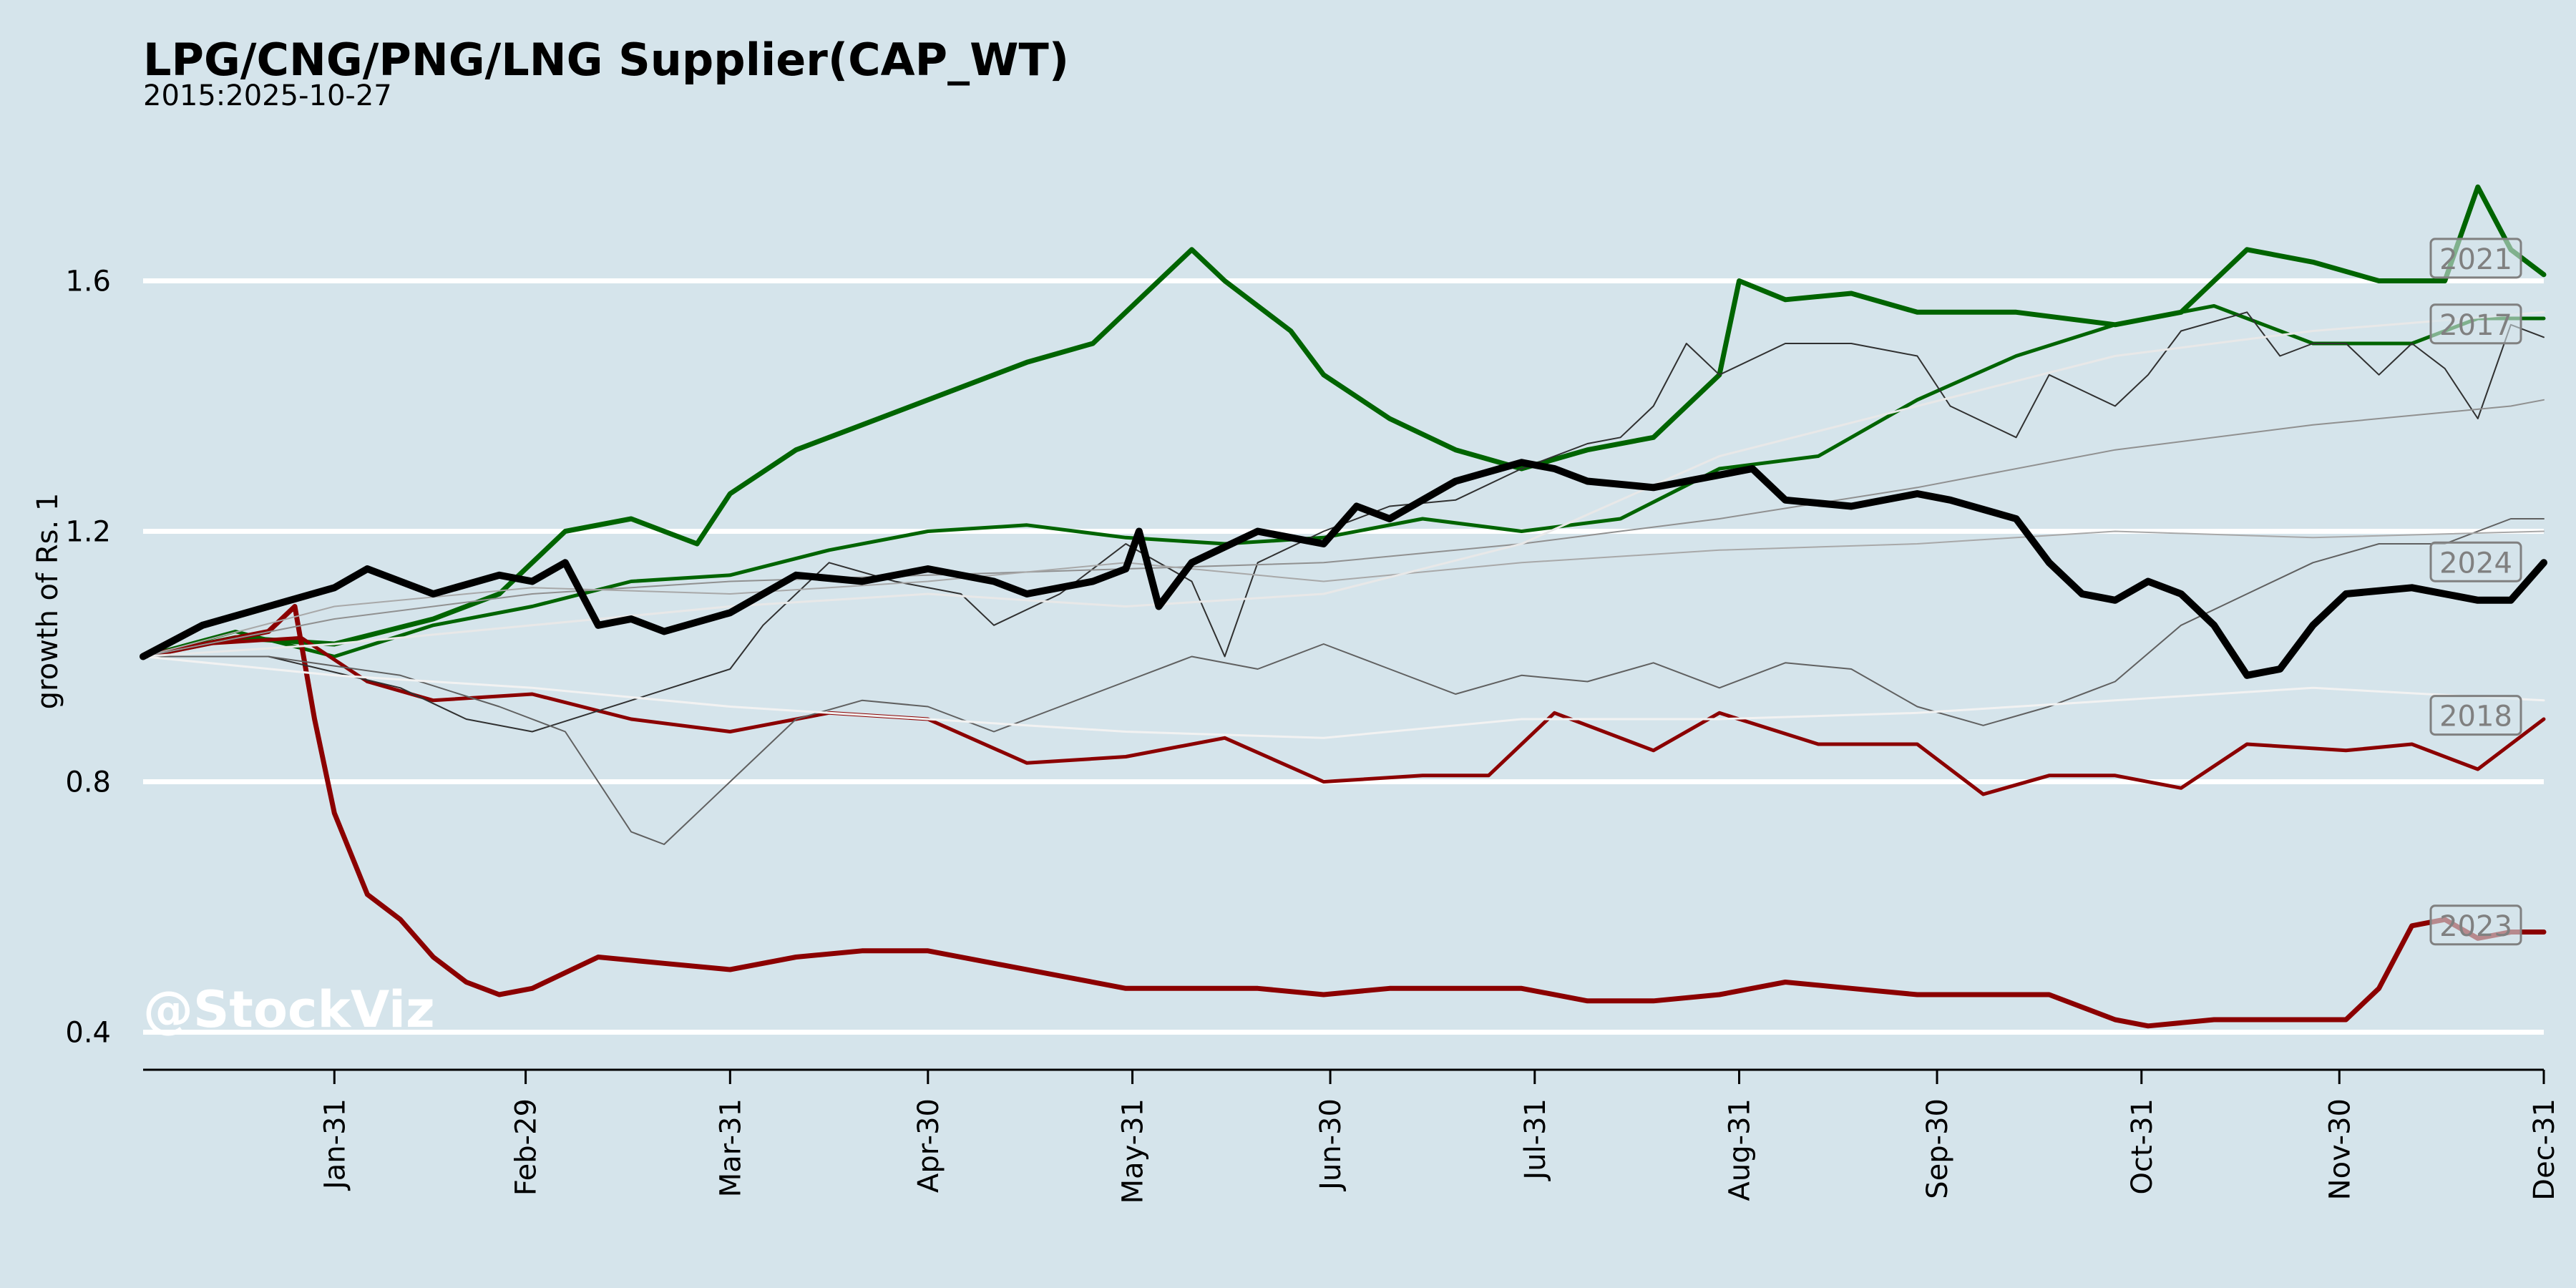 This screenshot has width=2576, height=1288. I want to click on year-label-text: 2018, so click(2475, 717).